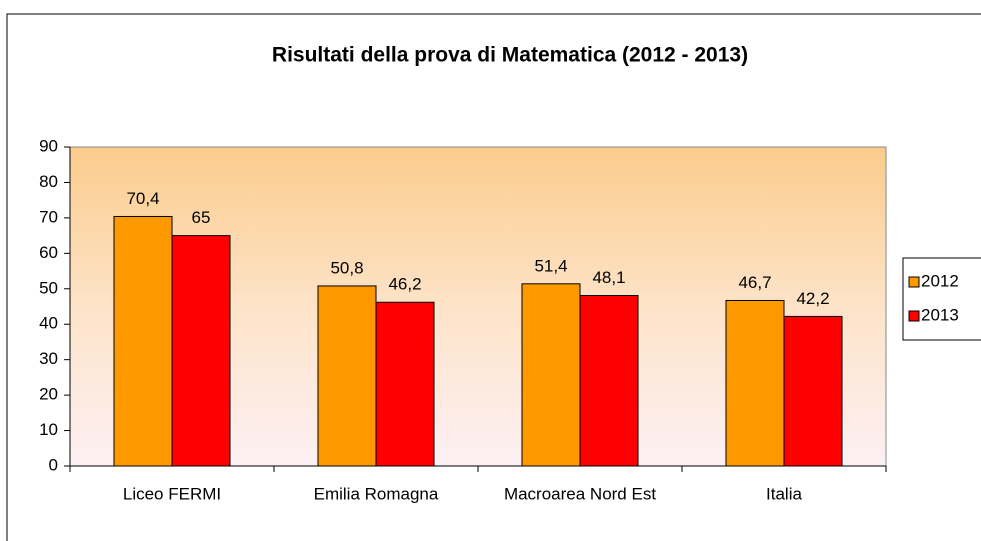  I want to click on y-tick-label: 10, so click(48, 429).